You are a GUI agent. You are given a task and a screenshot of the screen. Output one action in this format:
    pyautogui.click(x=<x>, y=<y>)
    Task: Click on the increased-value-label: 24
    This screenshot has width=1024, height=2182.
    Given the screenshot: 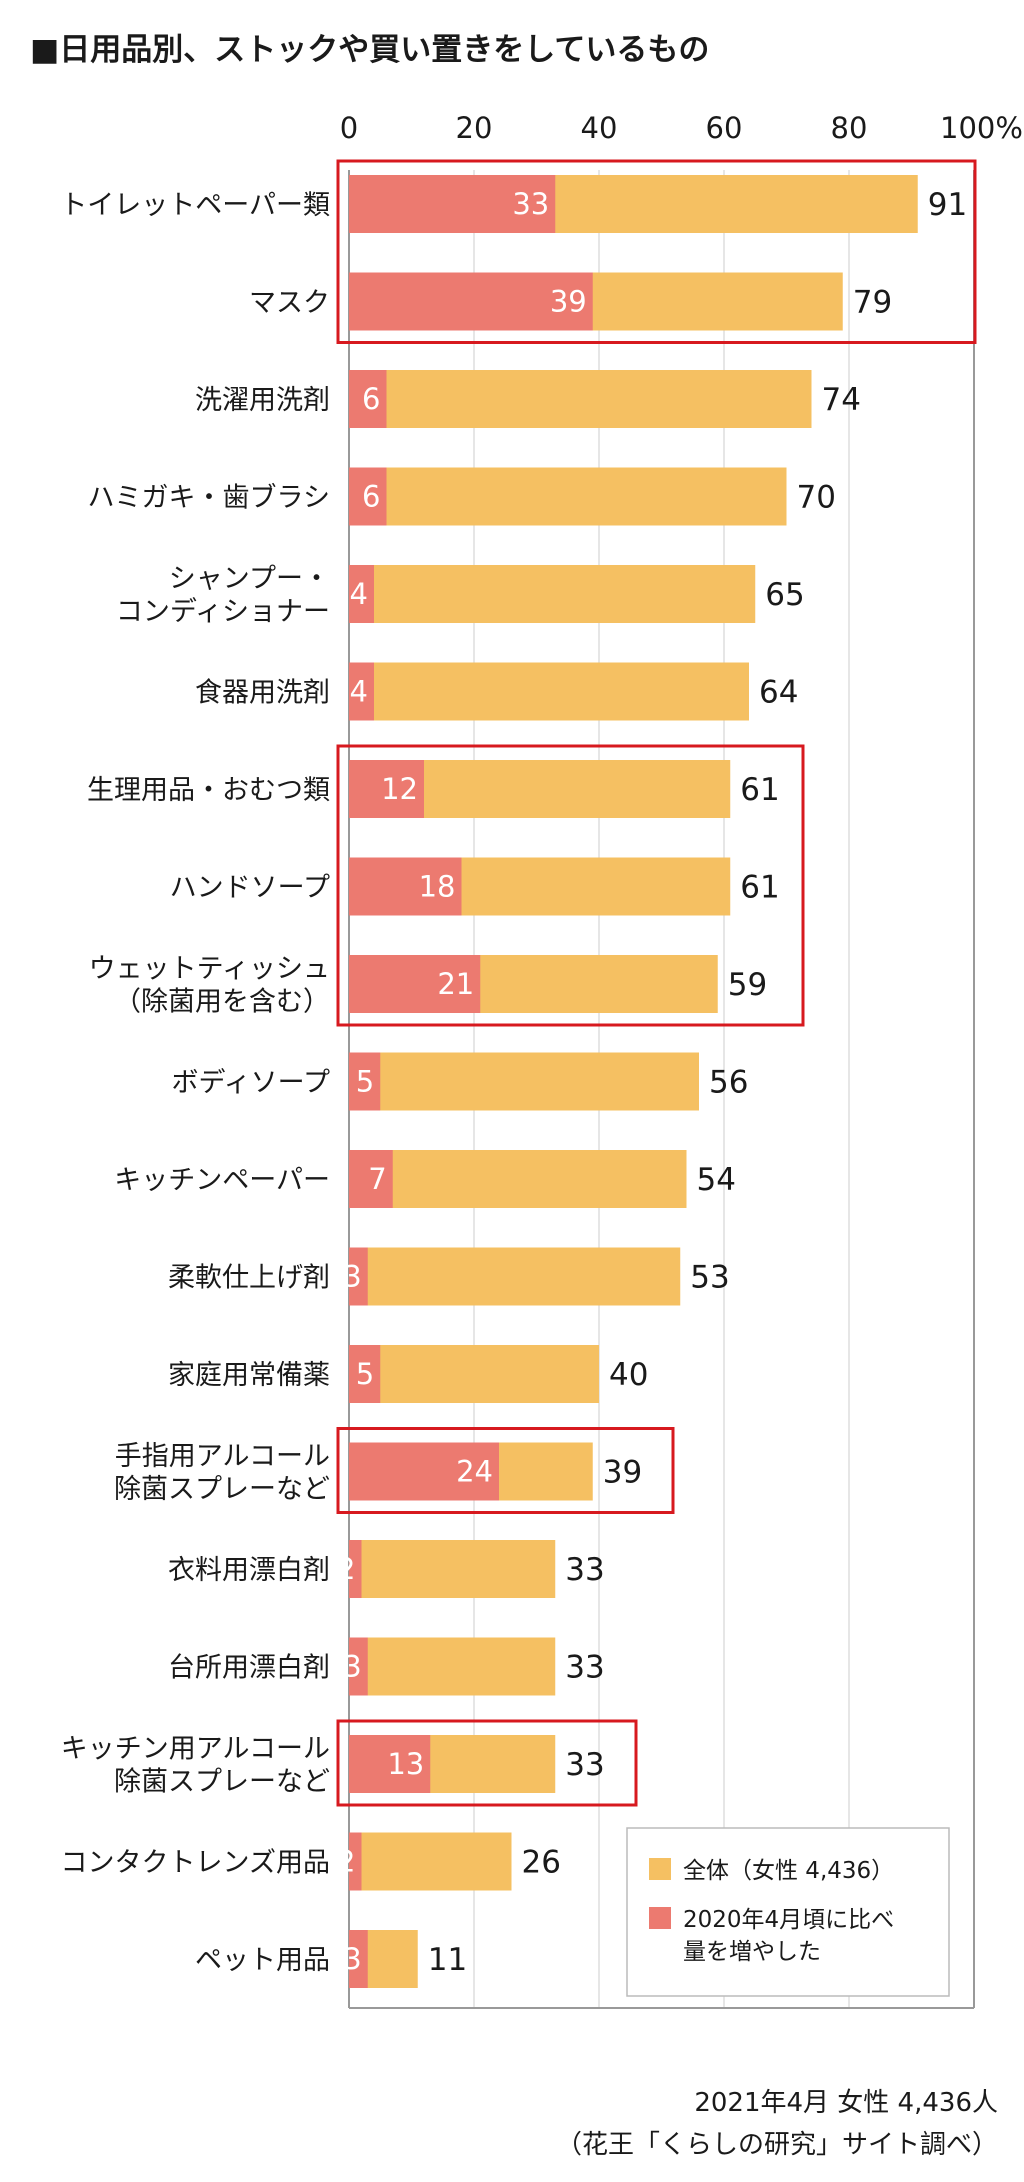 What is the action you would take?
    pyautogui.click(x=474, y=1472)
    